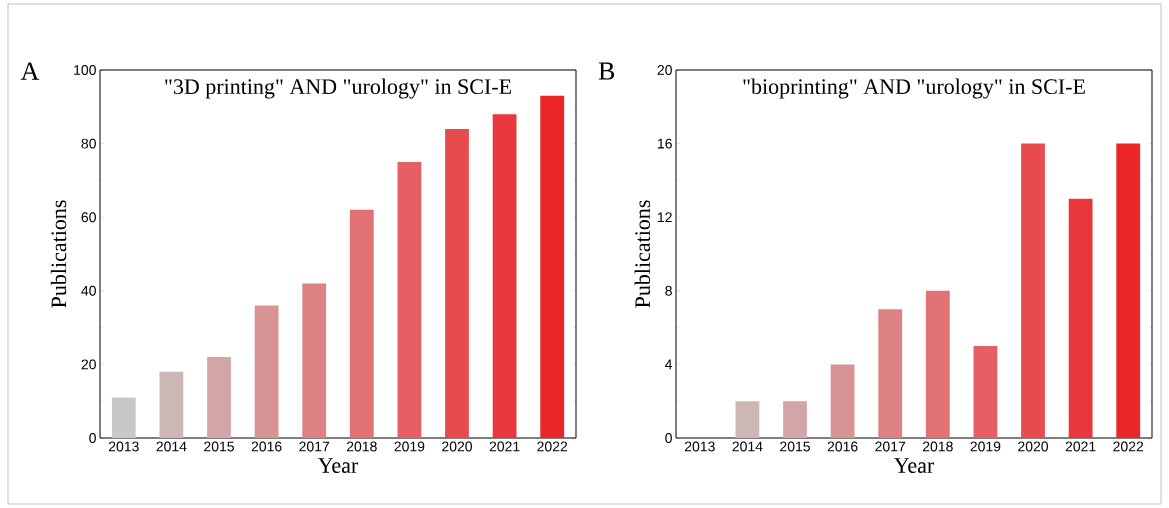  What do you see at coordinates (88, 143) in the screenshot?
I see `y-tick-label: 80` at bounding box center [88, 143].